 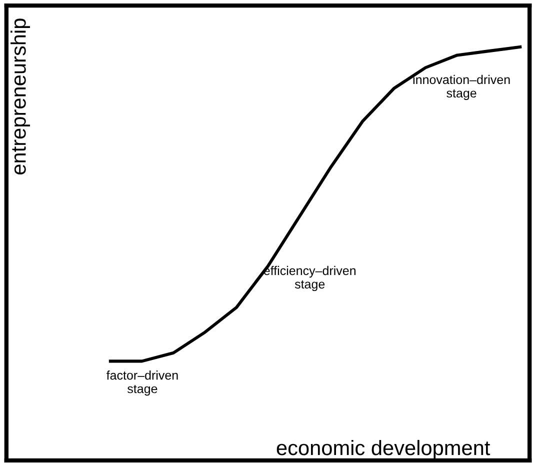 What do you see at coordinates (142, 383) in the screenshot?
I see `annotation: factor–driven stage` at bounding box center [142, 383].